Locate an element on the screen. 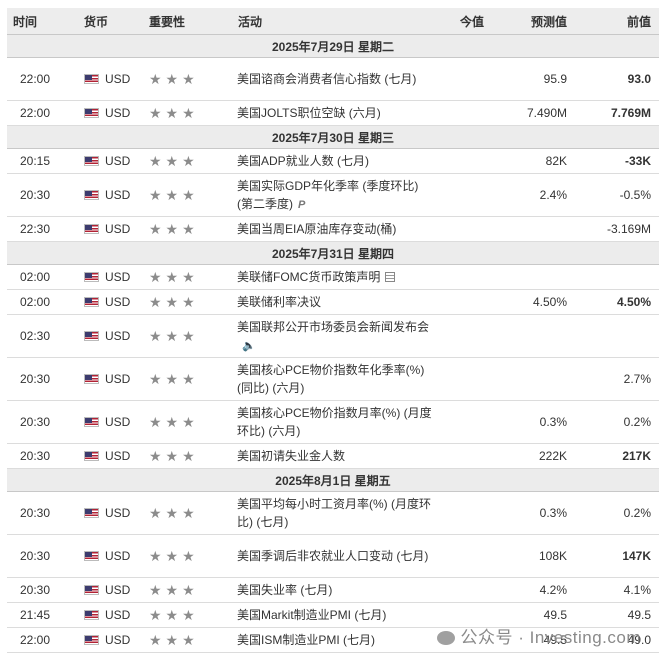 This screenshot has width=663, height=664. event-row: 22:00 USD ★★★ 美国JOLTS职位空缺 (六月) 7.490M 7.769M is located at coordinates (333, 113).